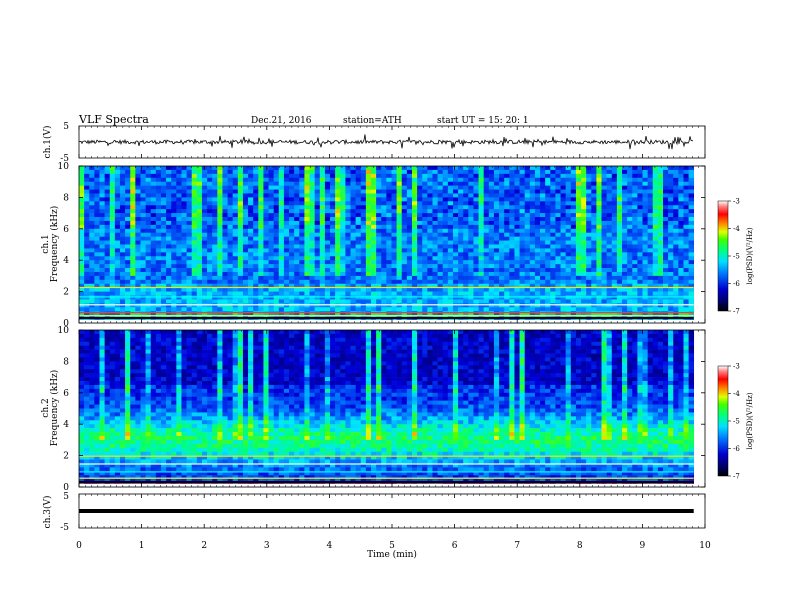 This screenshot has height=612, width=792. What do you see at coordinates (386, 511) in the screenshot?
I see `ch3-waveform-line` at bounding box center [386, 511].